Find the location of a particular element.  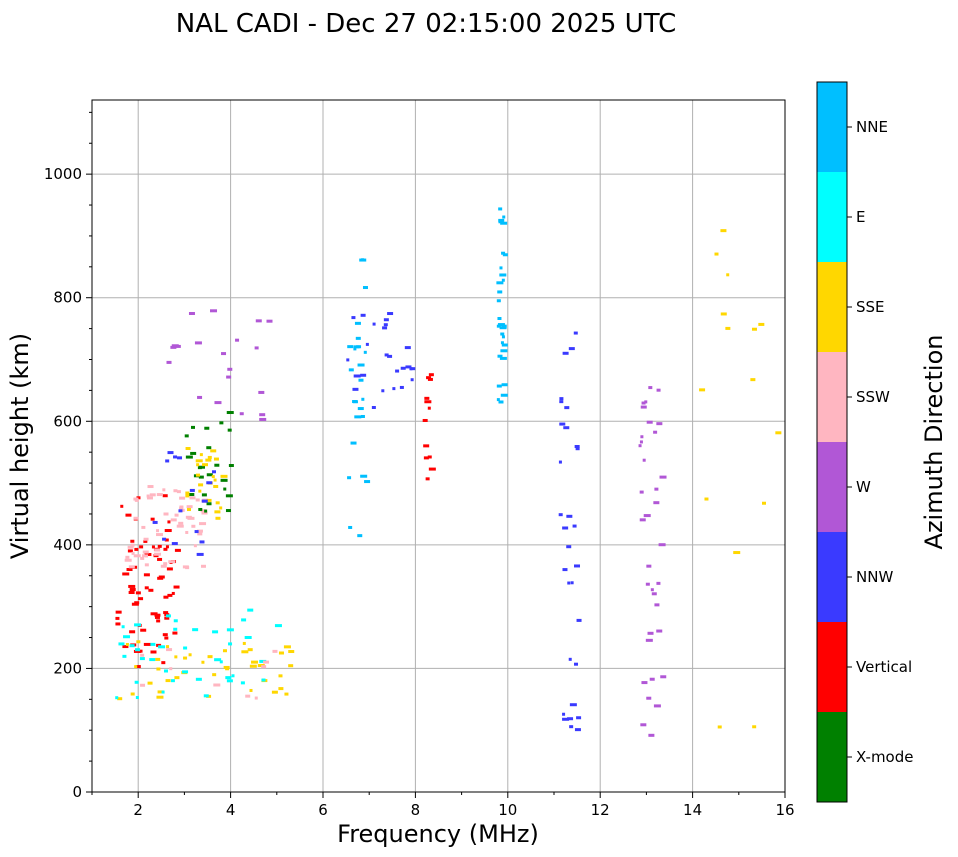

chart-title: NAL CADI - Dec 27 02:15:00 2025 UTC is located at coordinates (426, 24).